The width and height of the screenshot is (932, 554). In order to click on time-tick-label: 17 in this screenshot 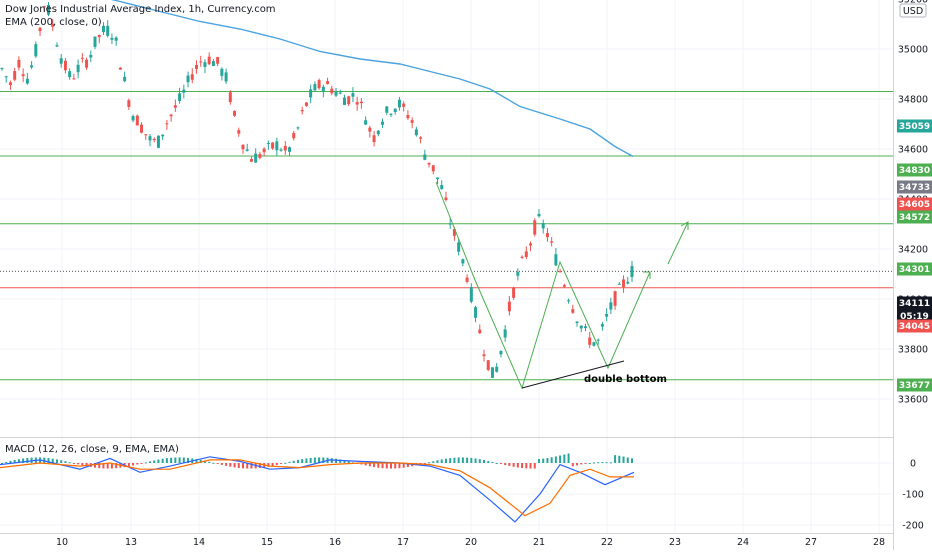, I will do `click(403, 542)`.